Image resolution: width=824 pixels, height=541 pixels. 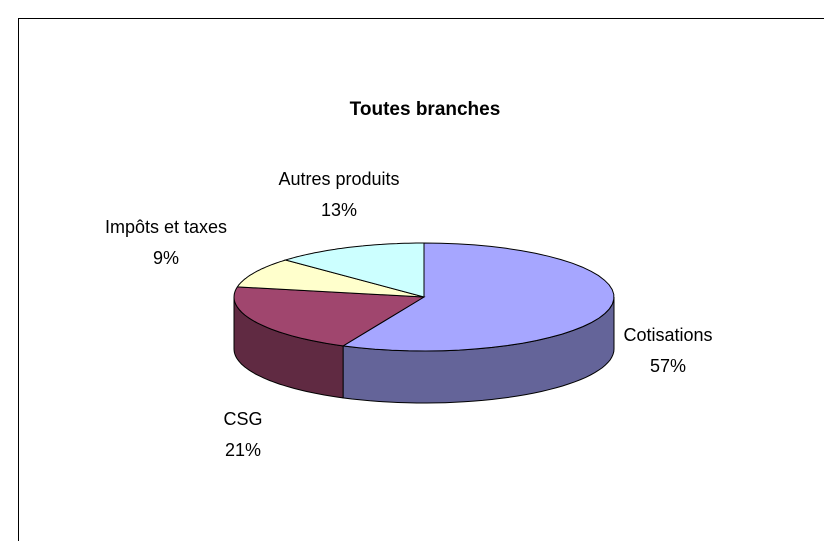 What do you see at coordinates (668, 366) in the screenshot?
I see `slice-value-label: 57%` at bounding box center [668, 366].